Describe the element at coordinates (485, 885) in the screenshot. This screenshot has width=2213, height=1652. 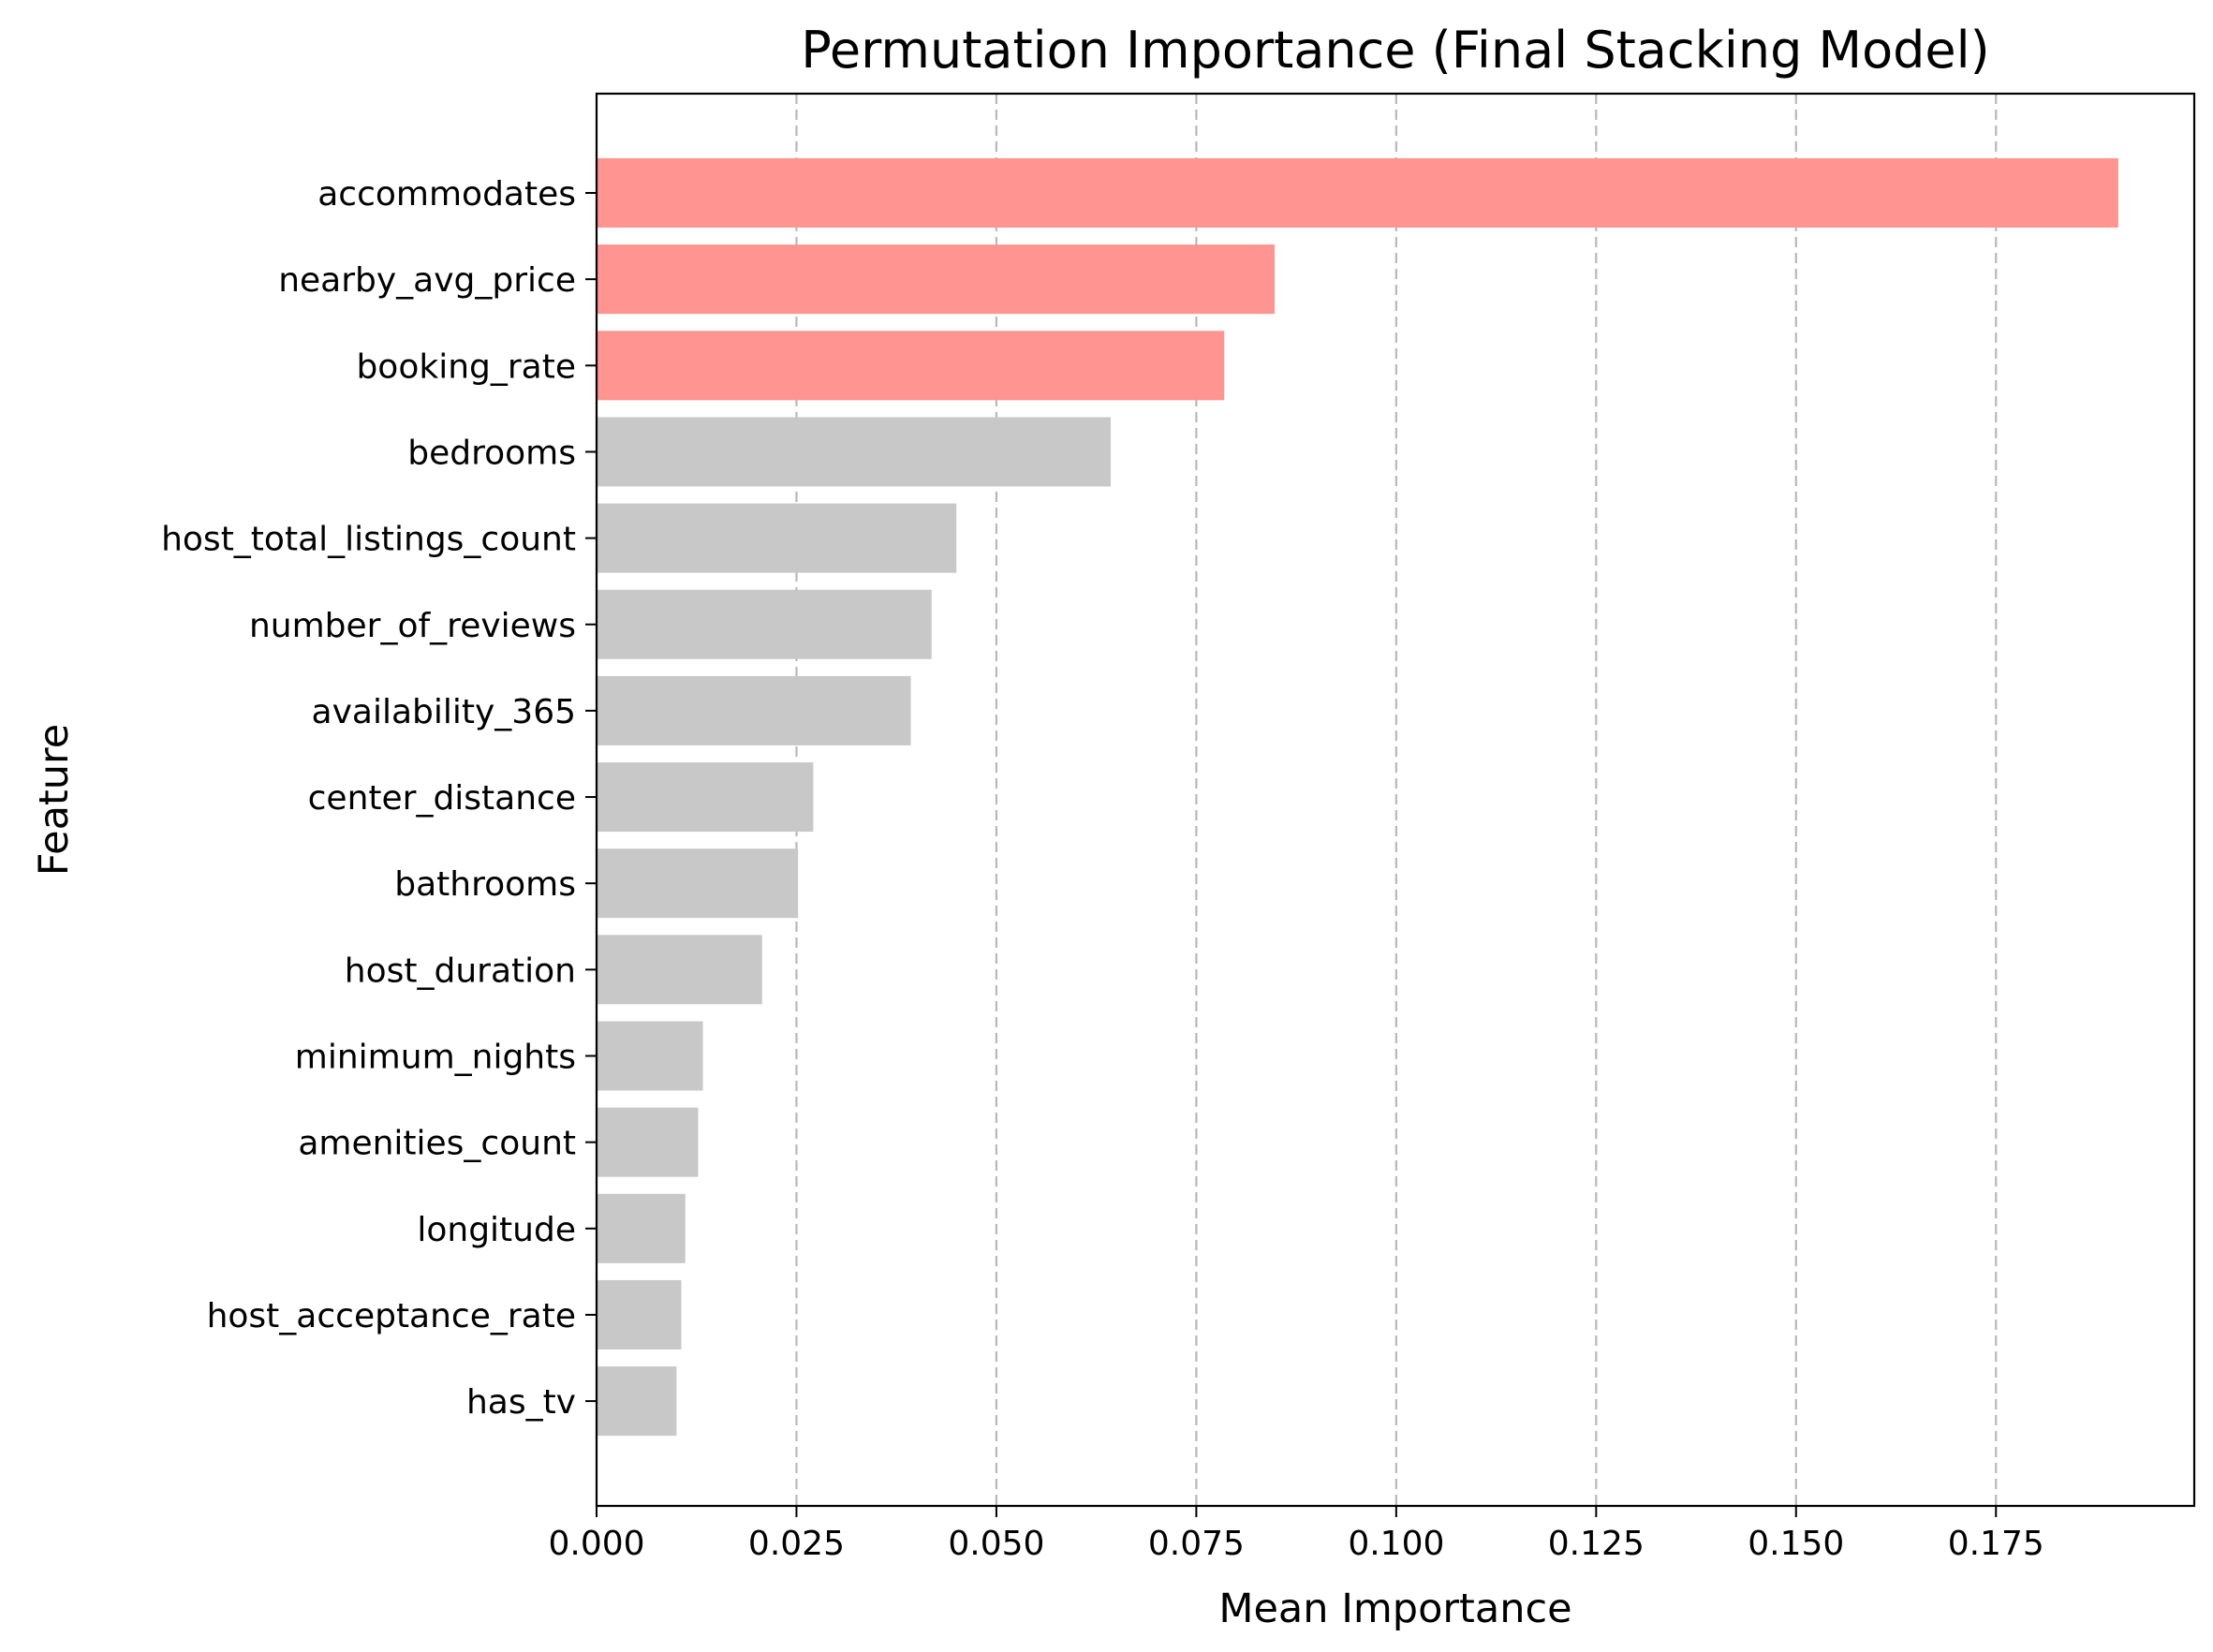
I see `y-tick-label: bathrooms` at that location.